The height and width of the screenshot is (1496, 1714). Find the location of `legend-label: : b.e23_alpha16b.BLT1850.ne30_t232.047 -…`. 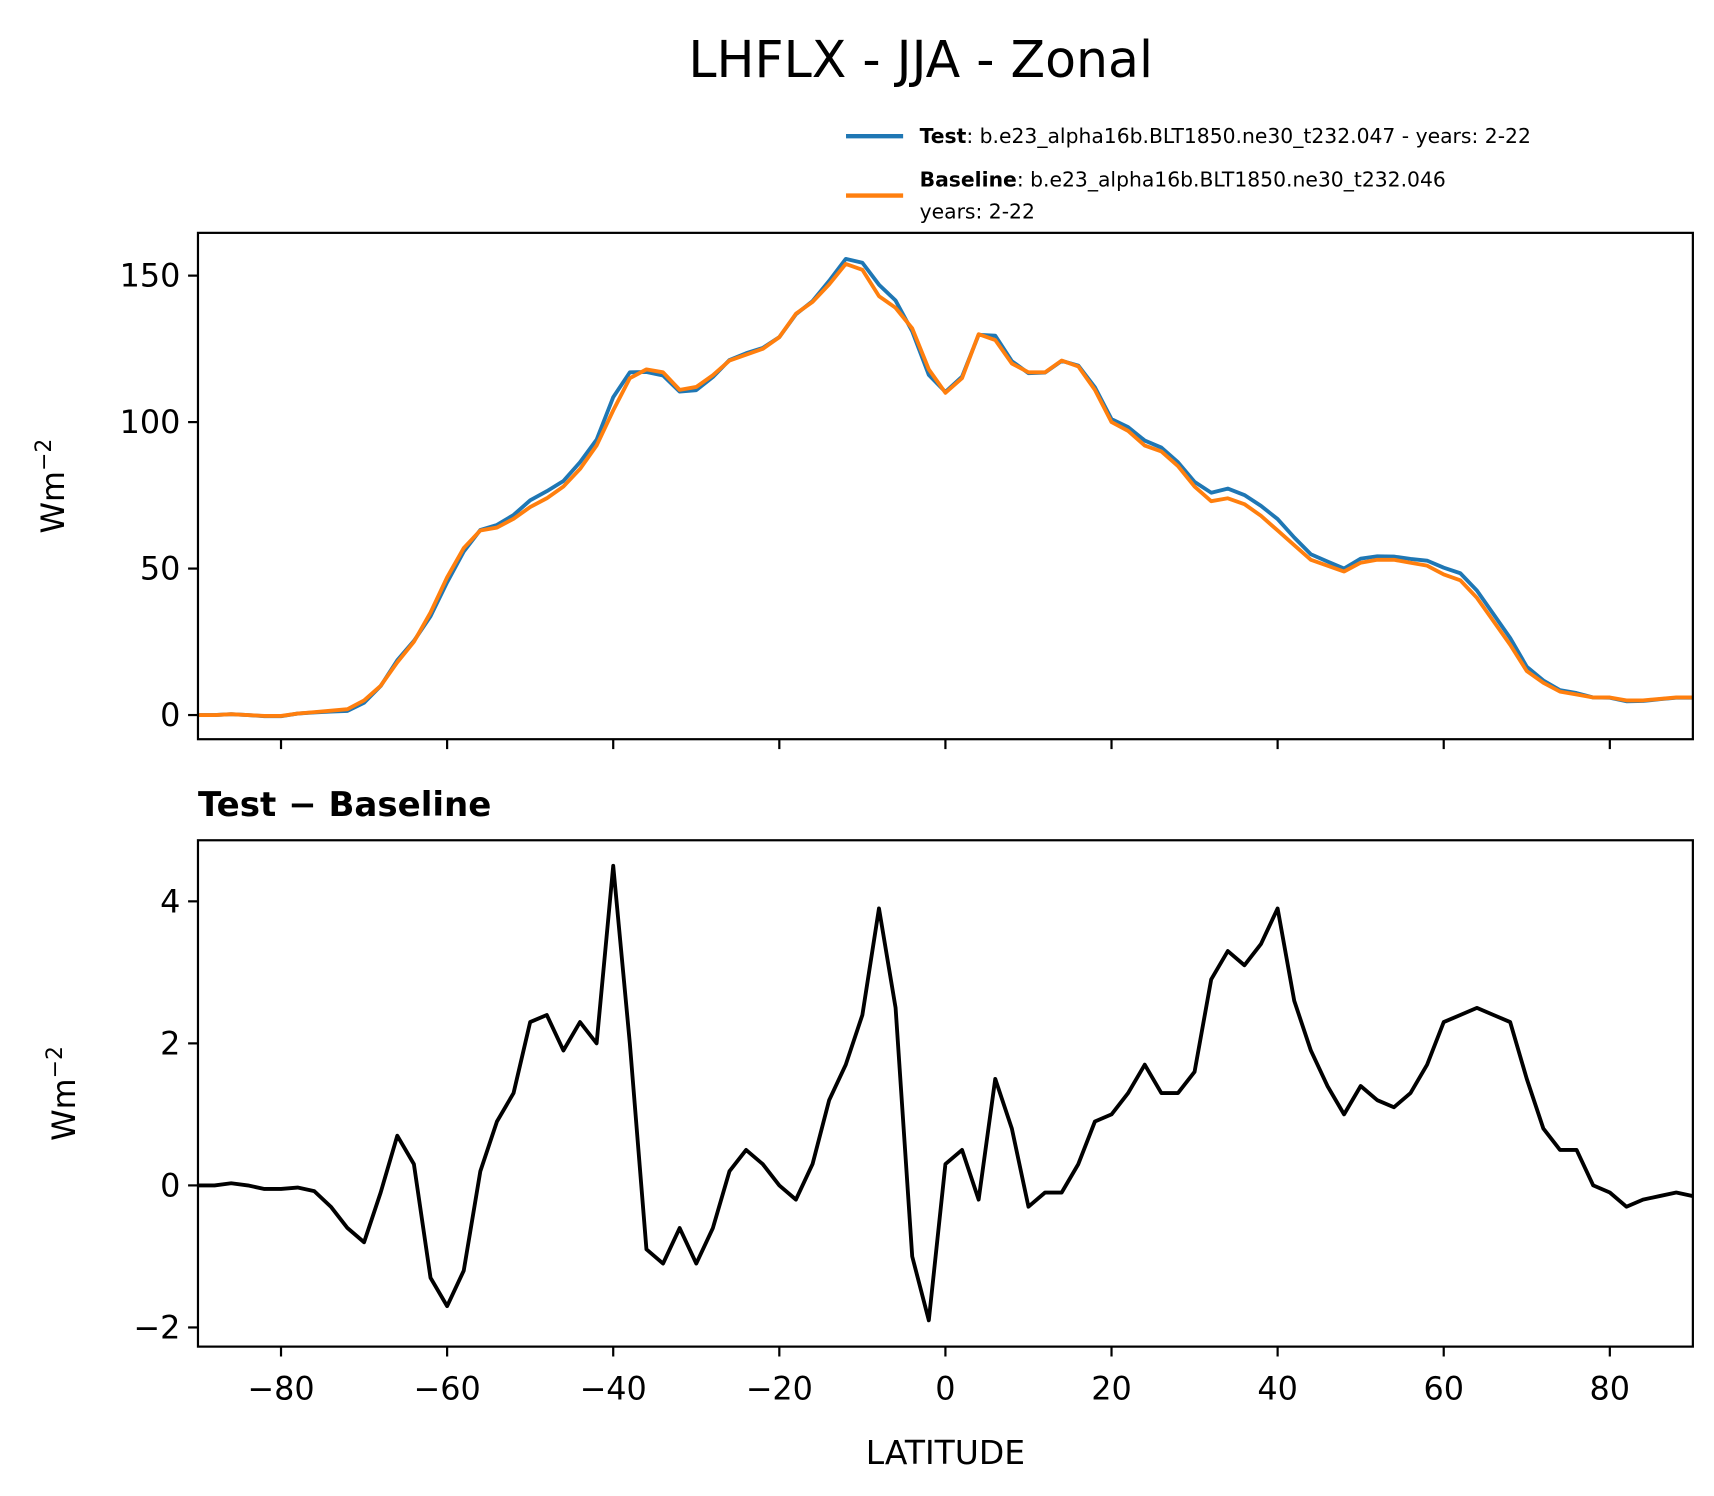

legend-label: : b.e23_alpha16b.BLT1850.ne30_t232.047 -… is located at coordinates (1248, 136).